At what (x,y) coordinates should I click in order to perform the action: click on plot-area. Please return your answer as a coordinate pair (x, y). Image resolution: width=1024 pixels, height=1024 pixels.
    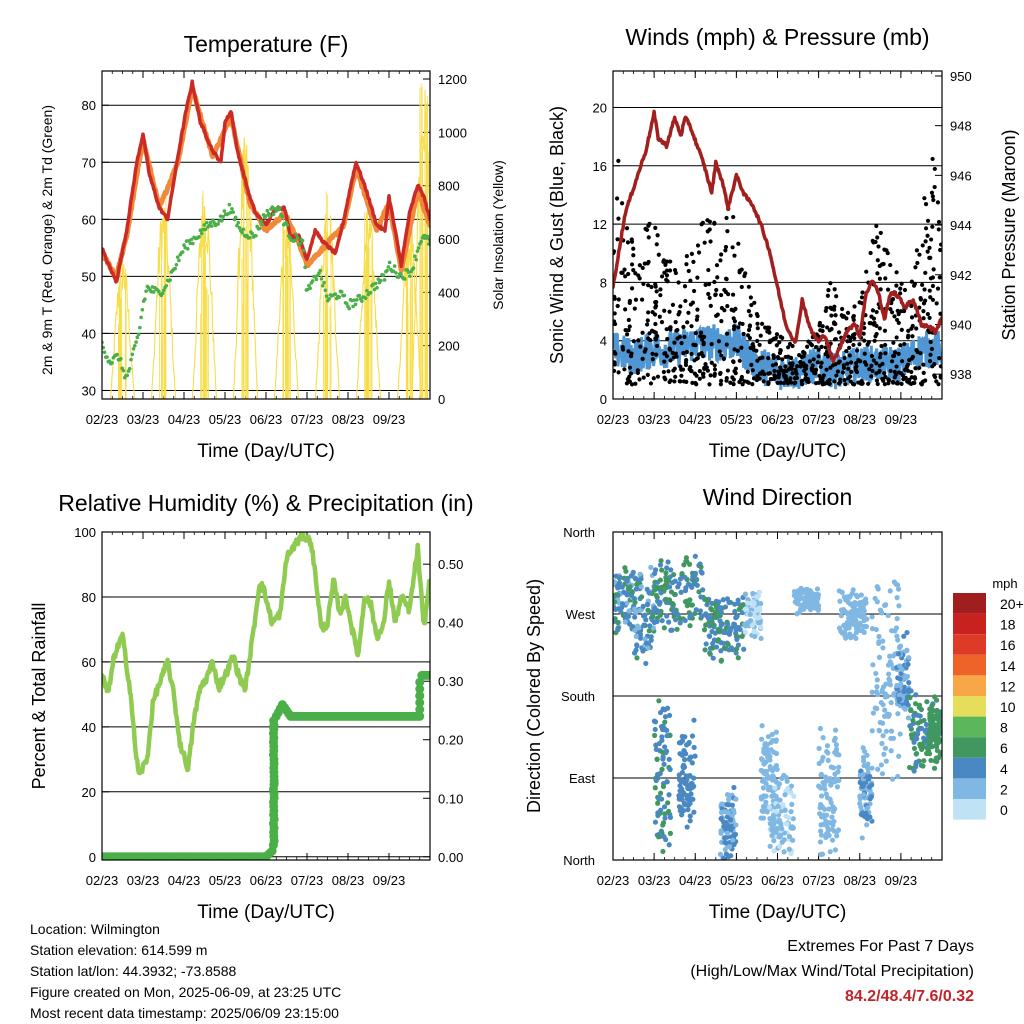
    Looking at the image, I should click on (266, 696).